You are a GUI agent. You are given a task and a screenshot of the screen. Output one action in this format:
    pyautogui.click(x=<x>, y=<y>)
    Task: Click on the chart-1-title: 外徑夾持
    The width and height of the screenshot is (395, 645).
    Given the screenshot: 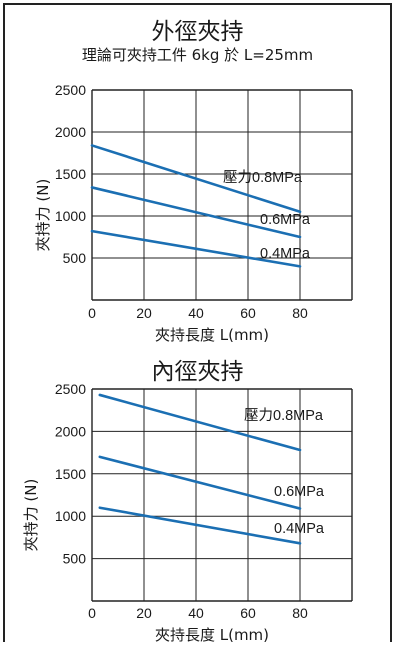 What is the action you would take?
    pyautogui.click(x=197, y=32)
    